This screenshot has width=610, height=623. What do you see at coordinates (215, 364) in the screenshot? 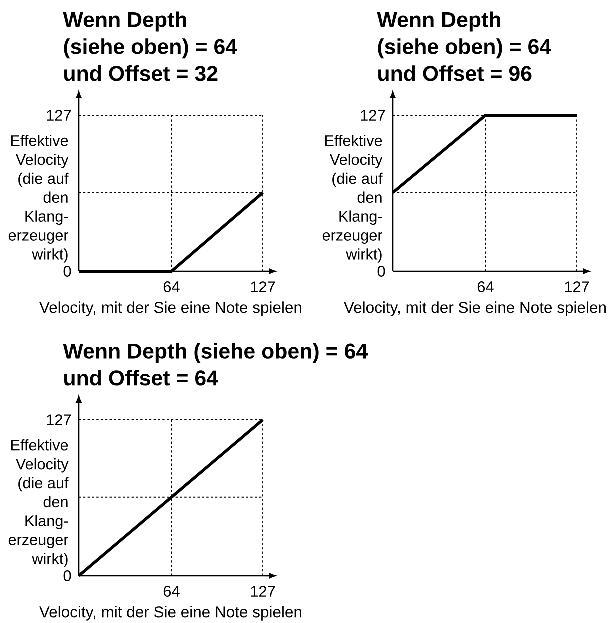
I see `chart-title: Wenn Depth (siehe oben) = 64 und Offset = 64` at bounding box center [215, 364].